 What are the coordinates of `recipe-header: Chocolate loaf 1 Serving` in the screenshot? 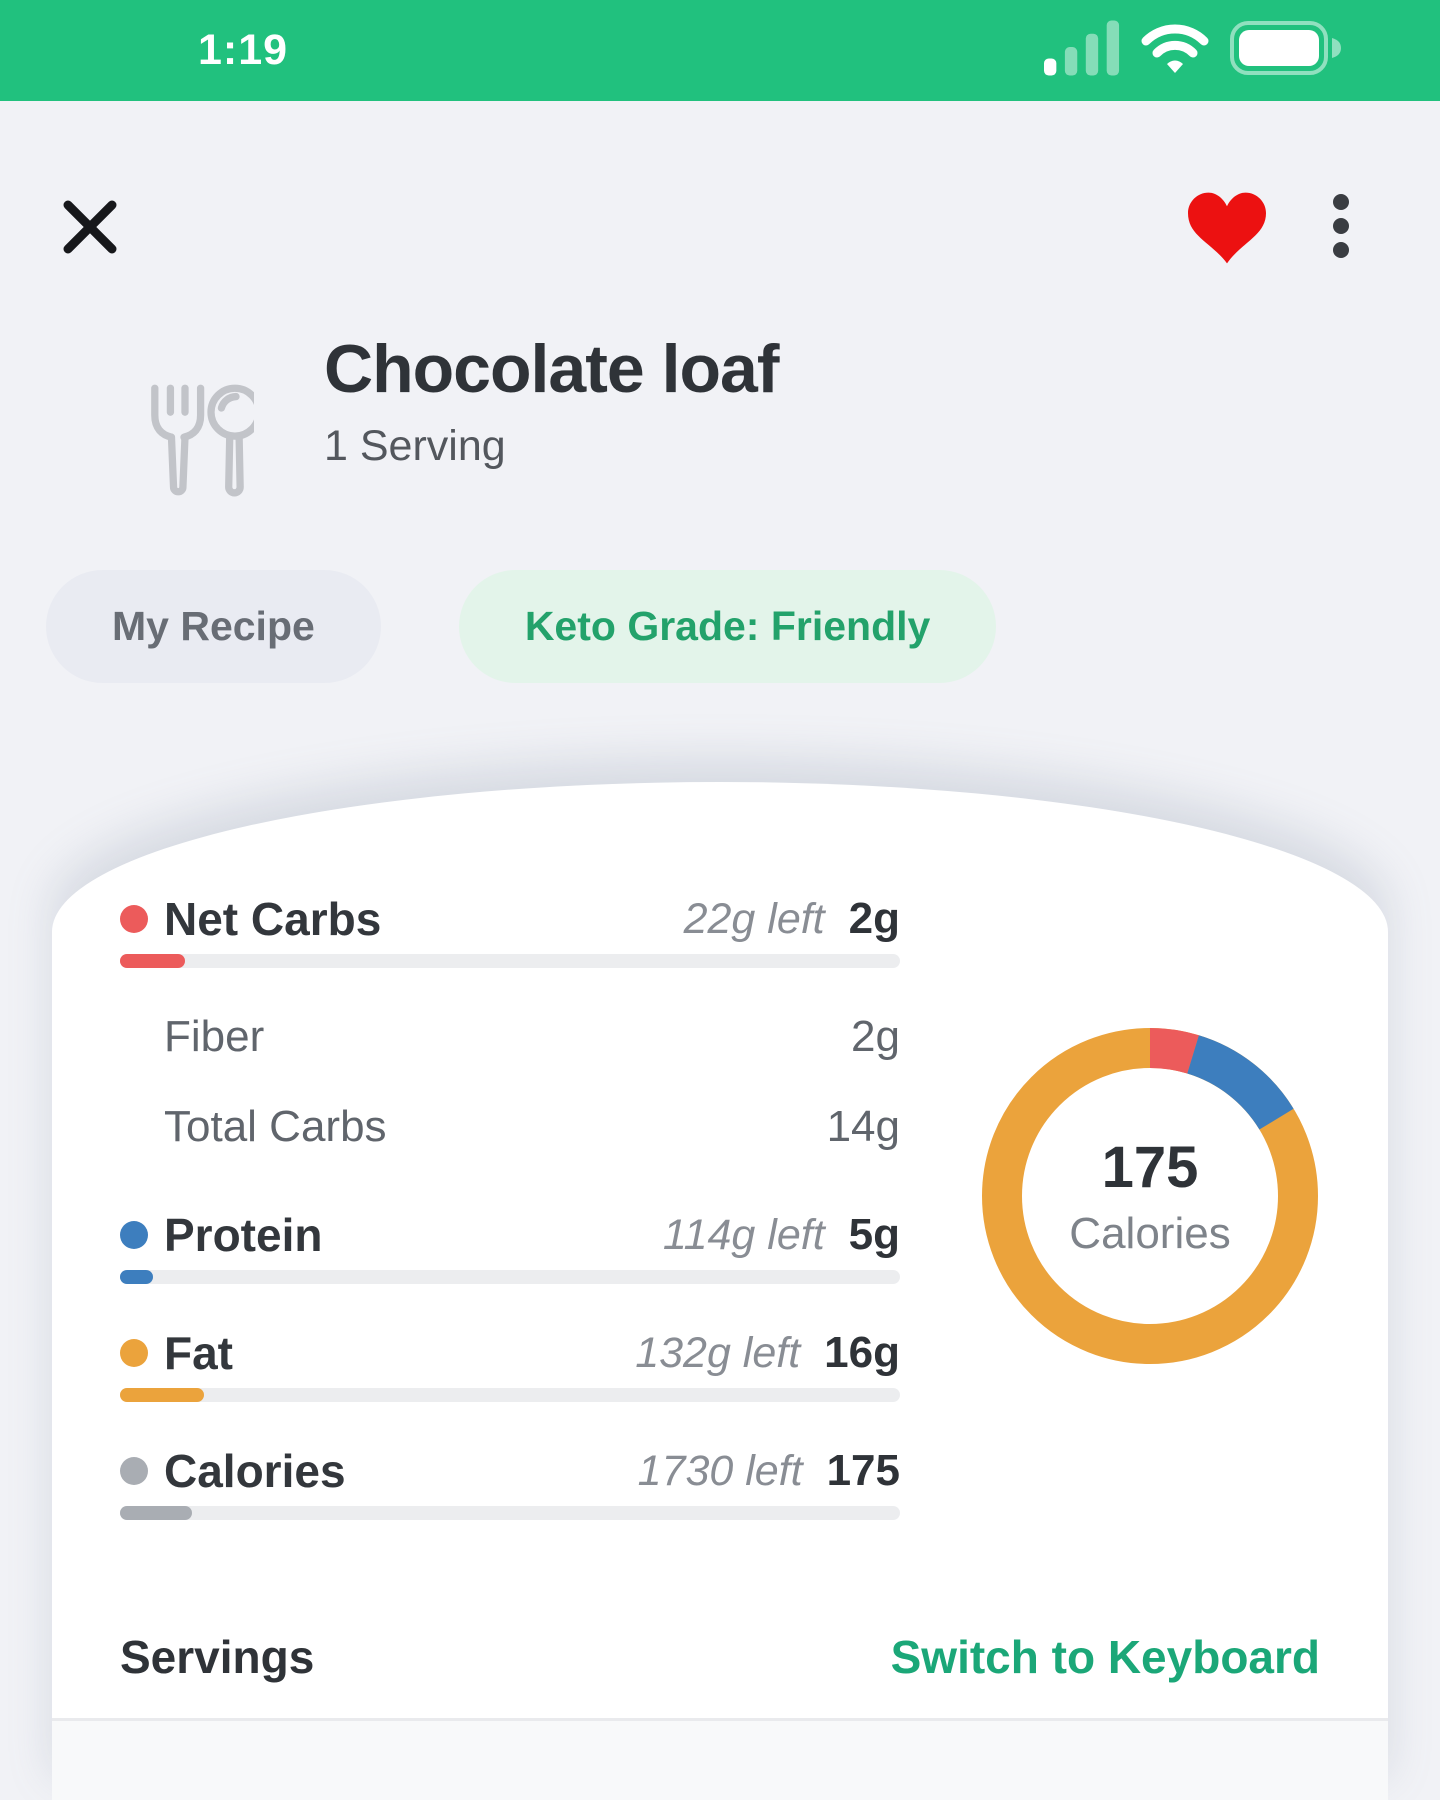 It's located at (460, 422).